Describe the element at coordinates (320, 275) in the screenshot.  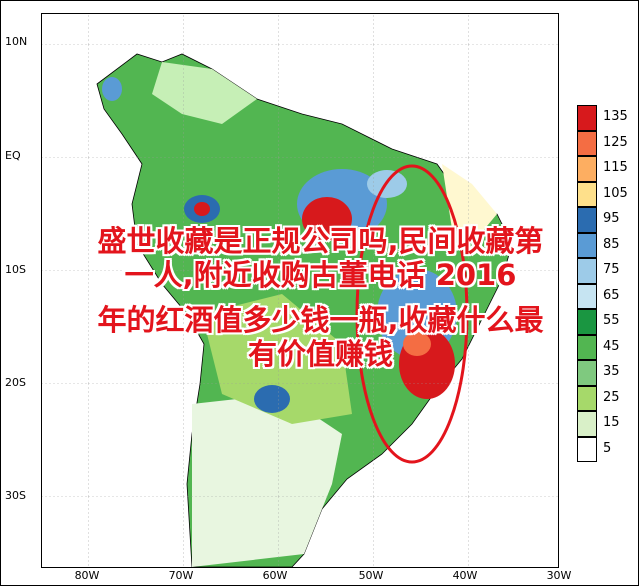
I see `overlay-text-line-2: 一人,附近收购古董电话 2016` at that location.